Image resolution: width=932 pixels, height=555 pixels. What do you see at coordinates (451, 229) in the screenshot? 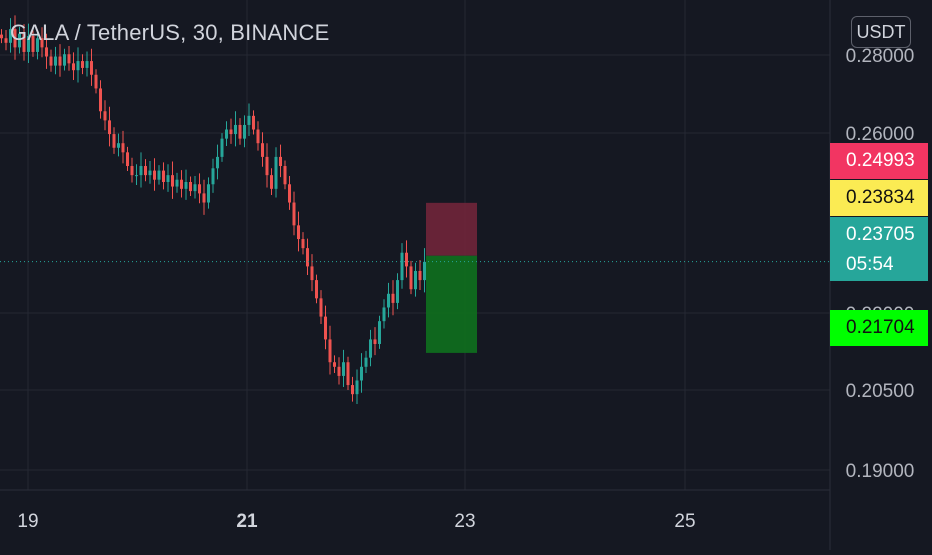
I see `stop-loss-zone` at bounding box center [451, 229].